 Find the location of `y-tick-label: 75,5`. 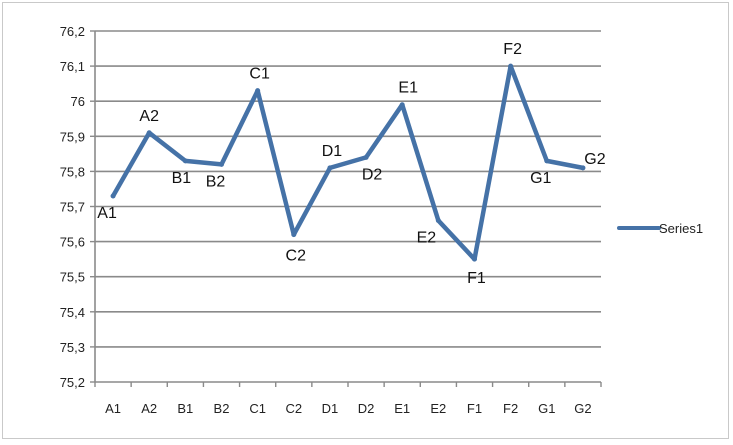

y-tick-label: 75,5 is located at coordinates (72, 277).